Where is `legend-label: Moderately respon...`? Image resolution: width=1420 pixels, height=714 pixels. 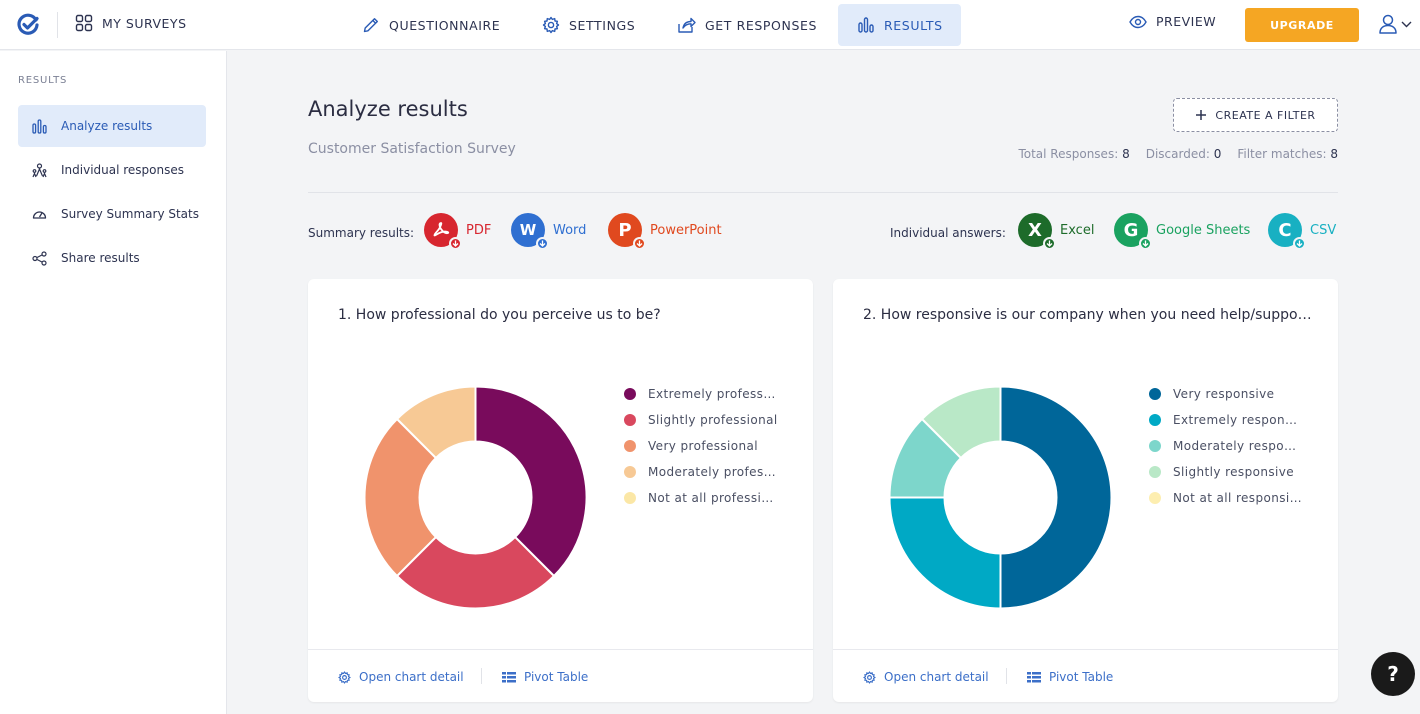
legend-label: Moderately respon... is located at coordinates (1238, 446).